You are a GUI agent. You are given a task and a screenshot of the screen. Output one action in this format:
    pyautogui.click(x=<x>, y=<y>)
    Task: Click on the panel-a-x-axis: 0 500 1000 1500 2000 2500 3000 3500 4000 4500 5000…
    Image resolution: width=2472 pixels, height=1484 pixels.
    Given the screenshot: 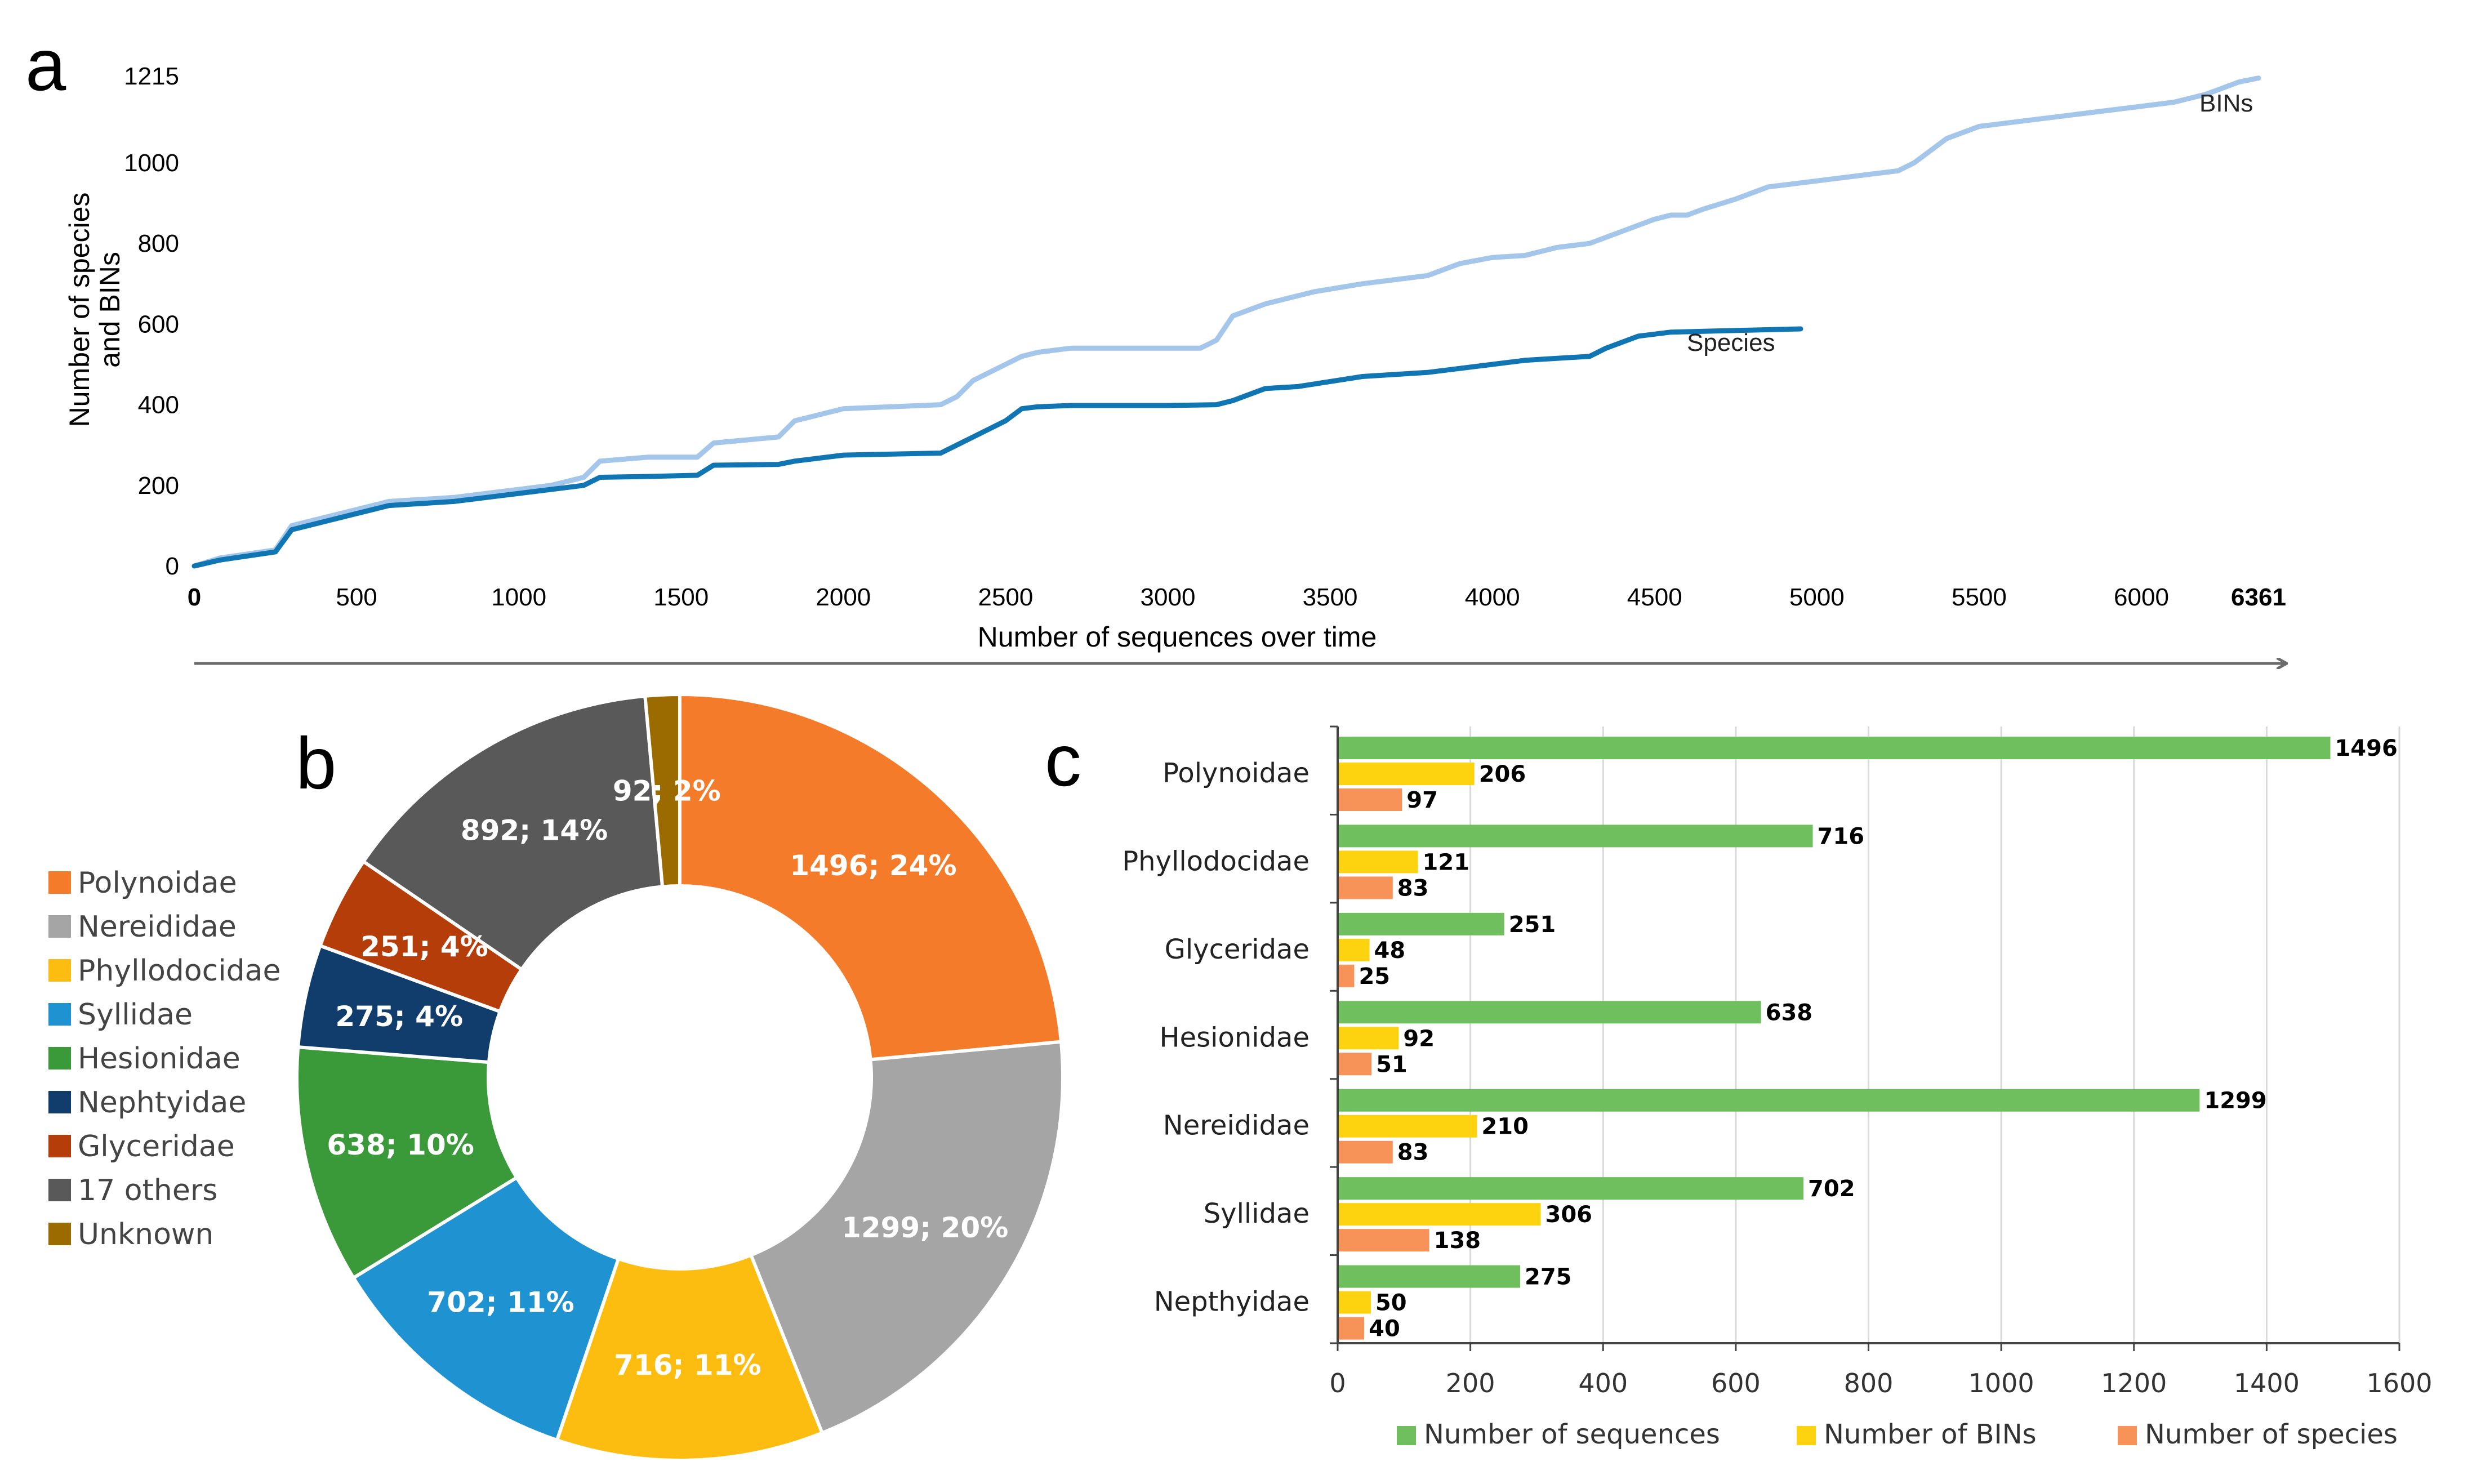 What is the action you would take?
    pyautogui.click(x=1237, y=597)
    